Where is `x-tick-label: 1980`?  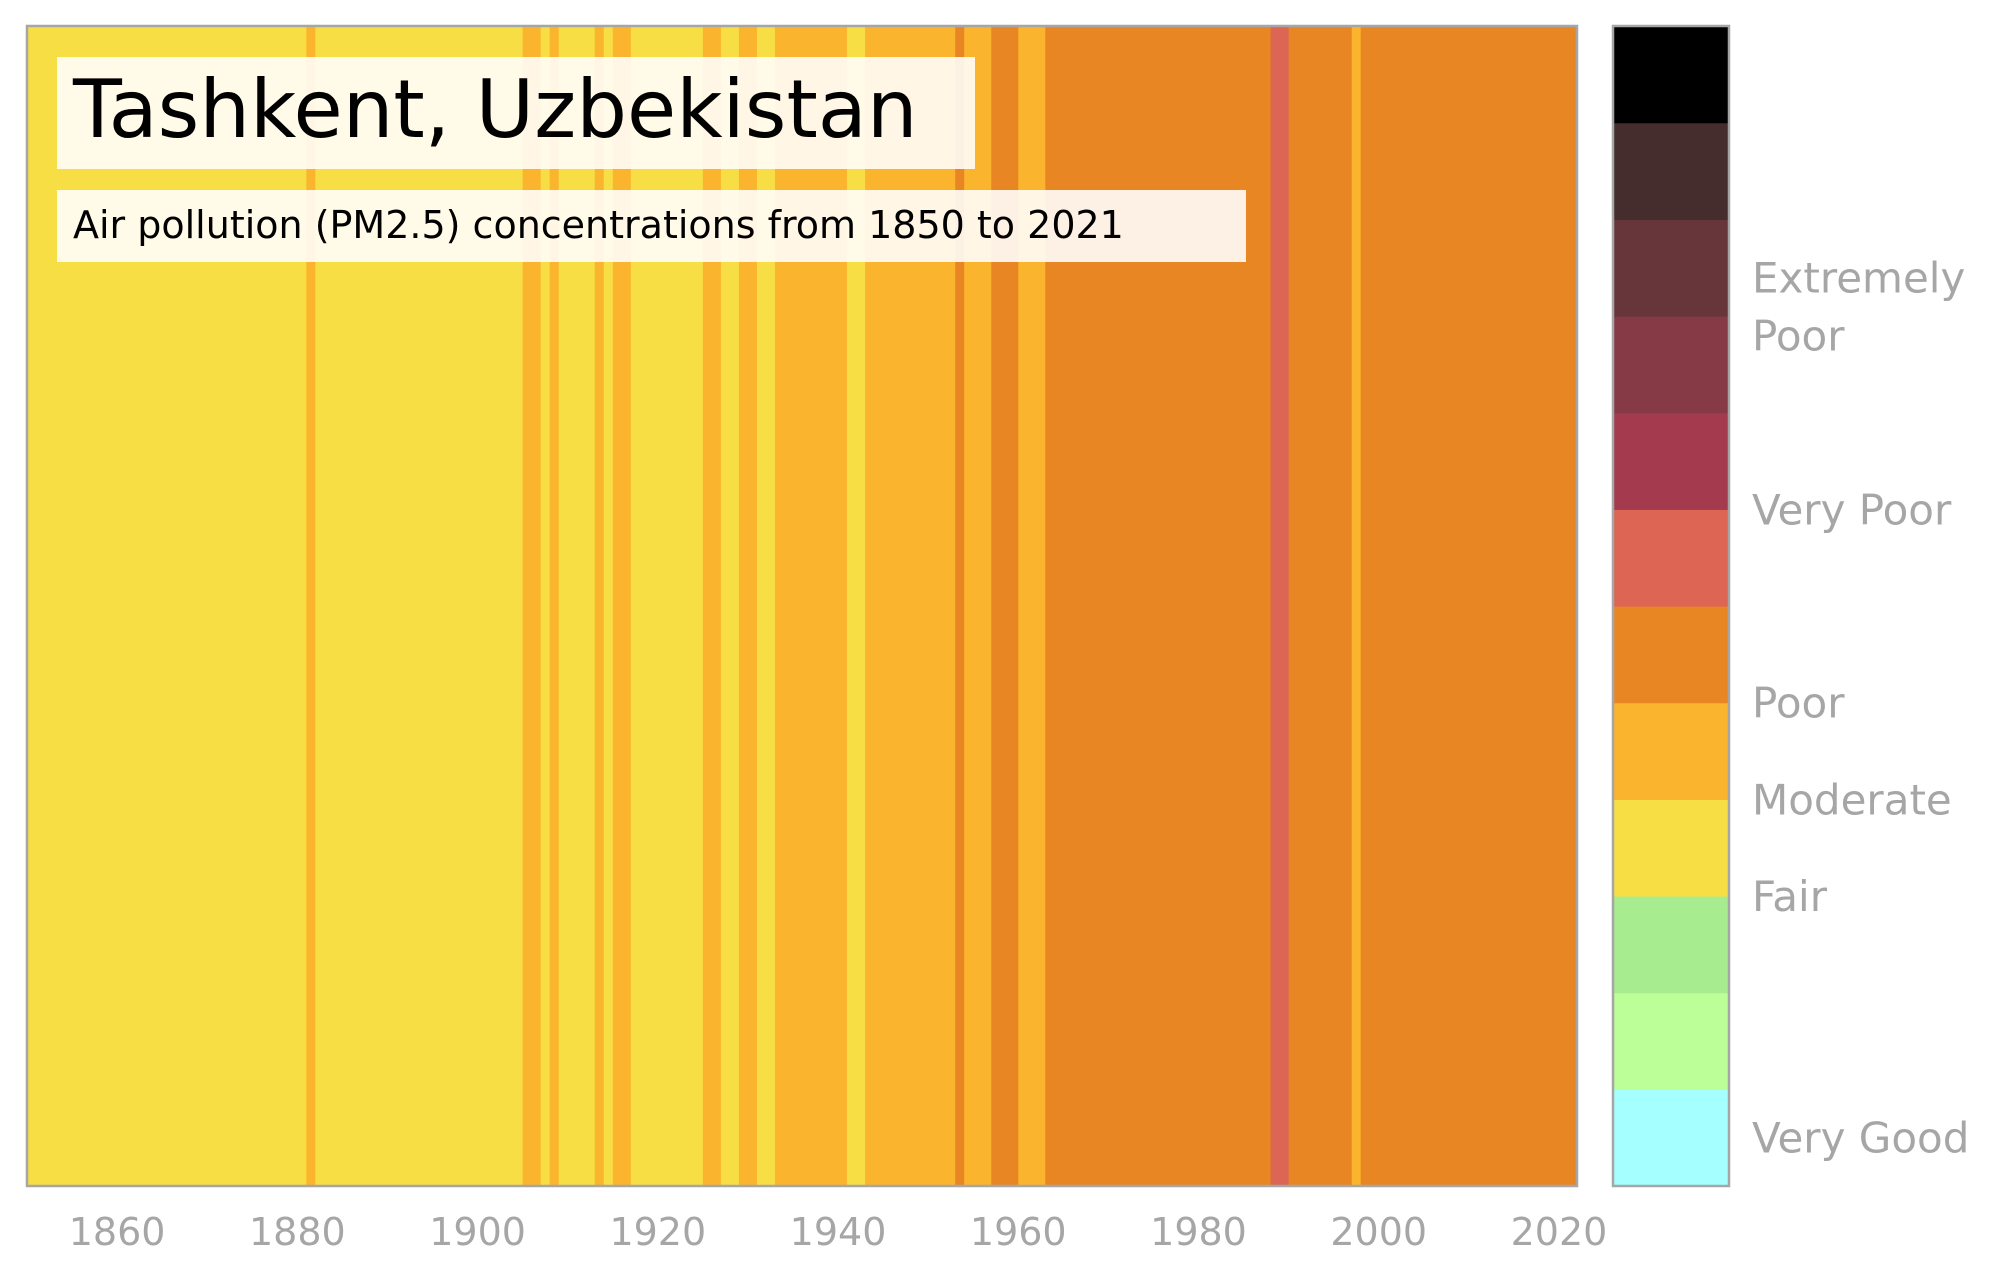
x-tick-label: 1980 is located at coordinates (1198, 1232).